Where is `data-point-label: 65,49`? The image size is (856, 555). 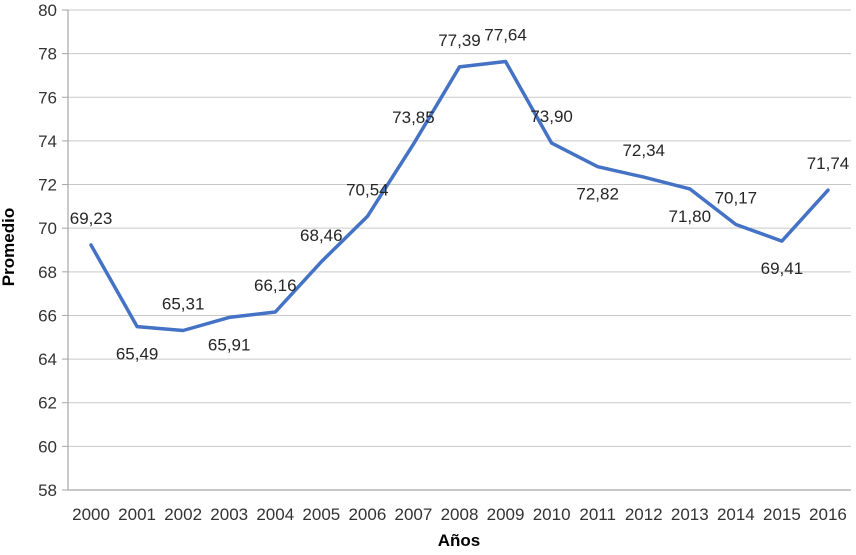
data-point-label: 65,49 is located at coordinates (137, 354).